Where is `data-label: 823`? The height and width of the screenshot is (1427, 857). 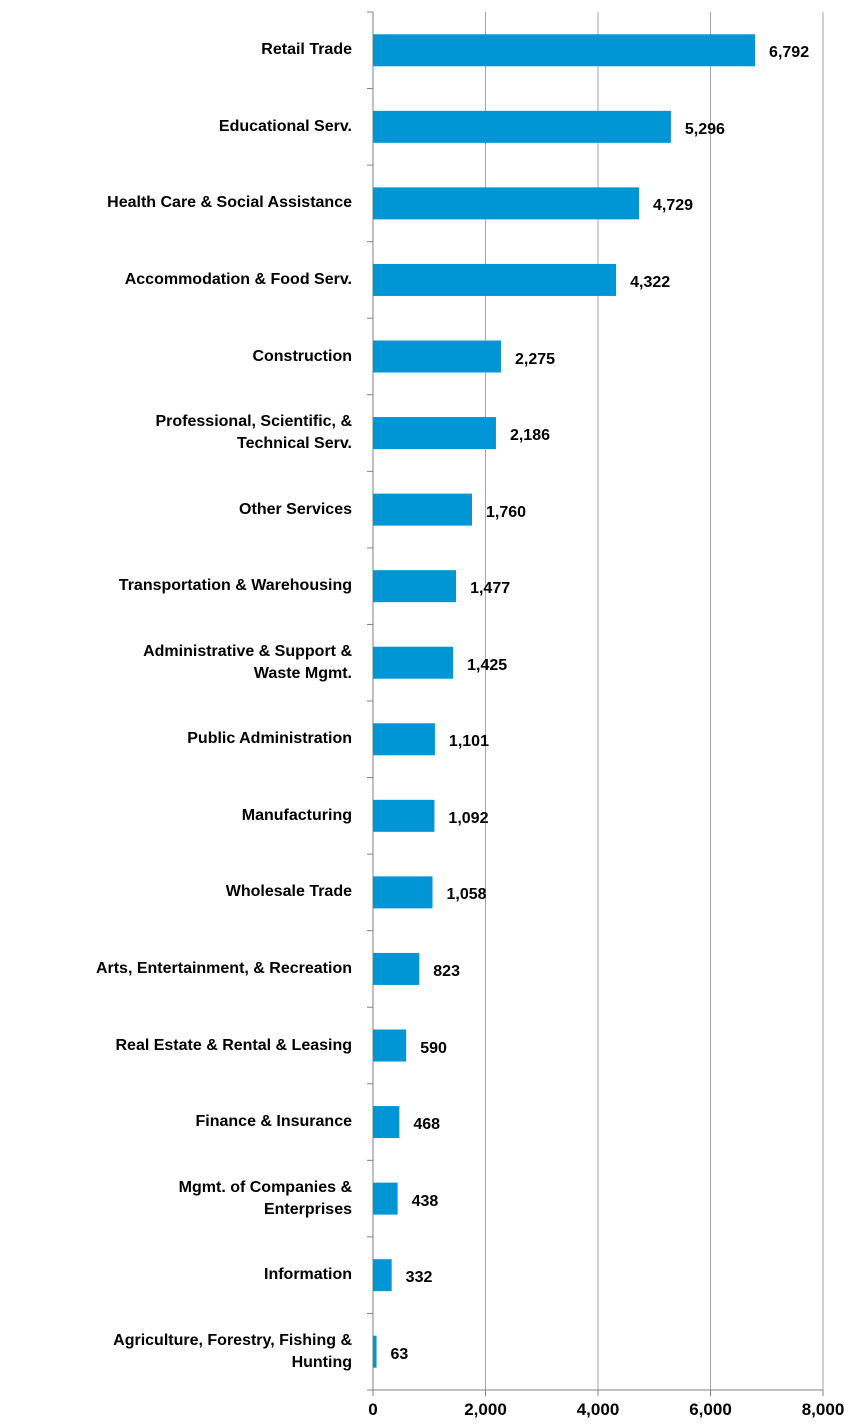 data-label: 823 is located at coordinates (446, 971).